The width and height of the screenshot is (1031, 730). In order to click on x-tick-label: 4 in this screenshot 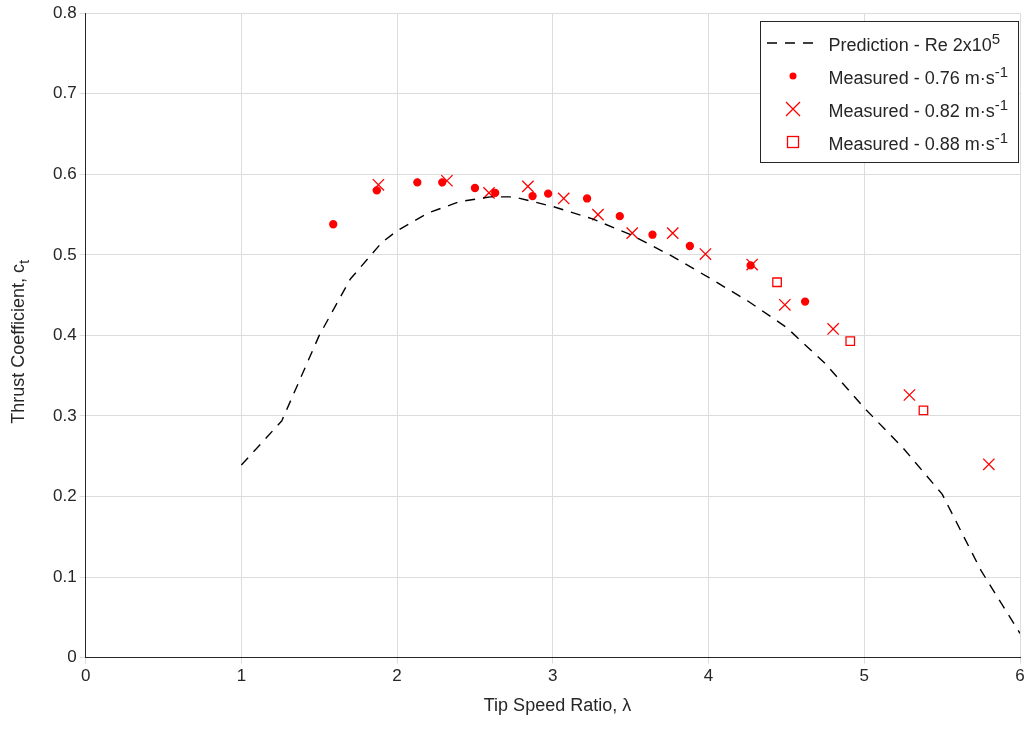, I will do `click(708, 676)`.